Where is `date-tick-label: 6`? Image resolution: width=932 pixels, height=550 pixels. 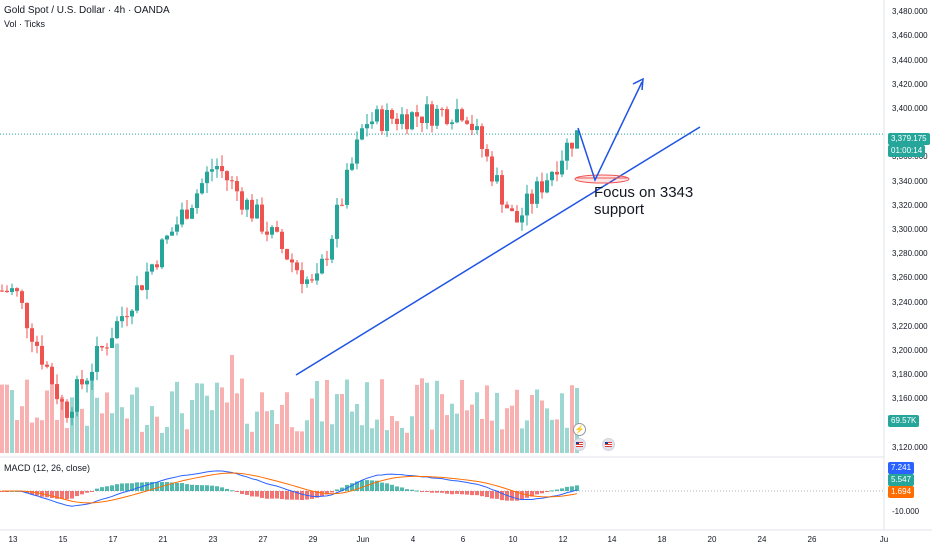
date-tick-label: 6 is located at coordinates (463, 539).